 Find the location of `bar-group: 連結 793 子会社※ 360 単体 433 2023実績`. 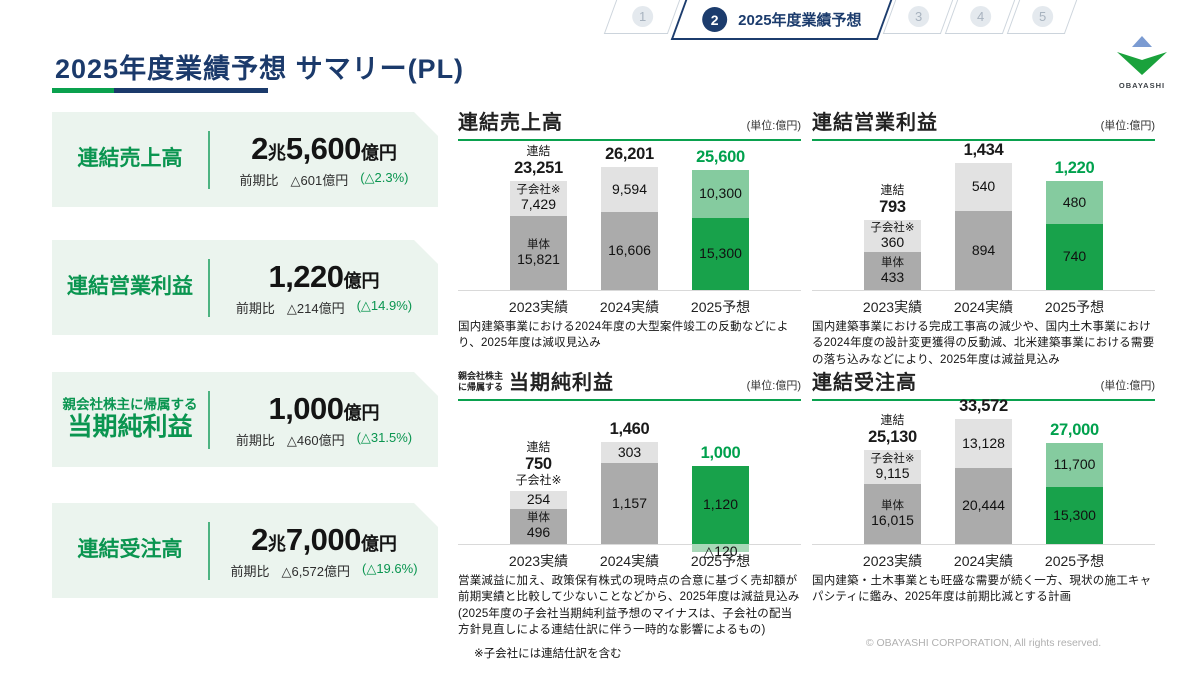

bar-group: 連結 793 子会社※ 360 単体 433 2023実績 is located at coordinates (892, 249).